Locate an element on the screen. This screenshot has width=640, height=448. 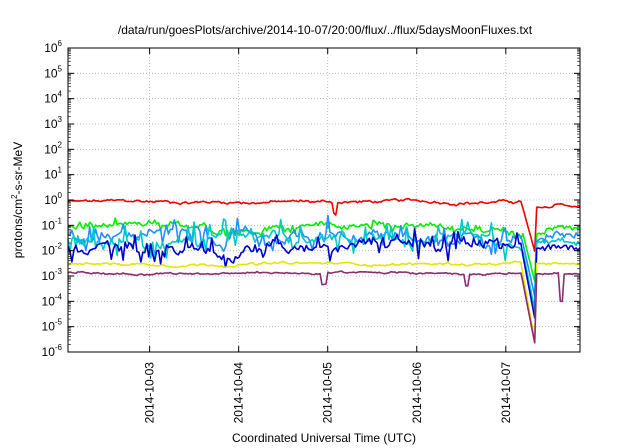
y-tick-label: 10⁻⁶ is located at coordinates (52, 351).